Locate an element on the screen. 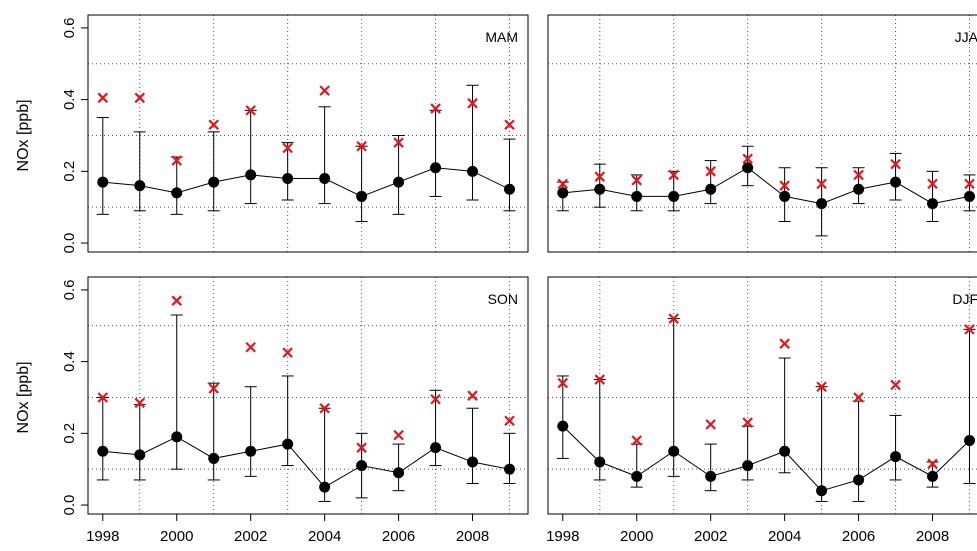 This screenshot has width=977, height=551. panel-label: MAM is located at coordinates (501, 37).